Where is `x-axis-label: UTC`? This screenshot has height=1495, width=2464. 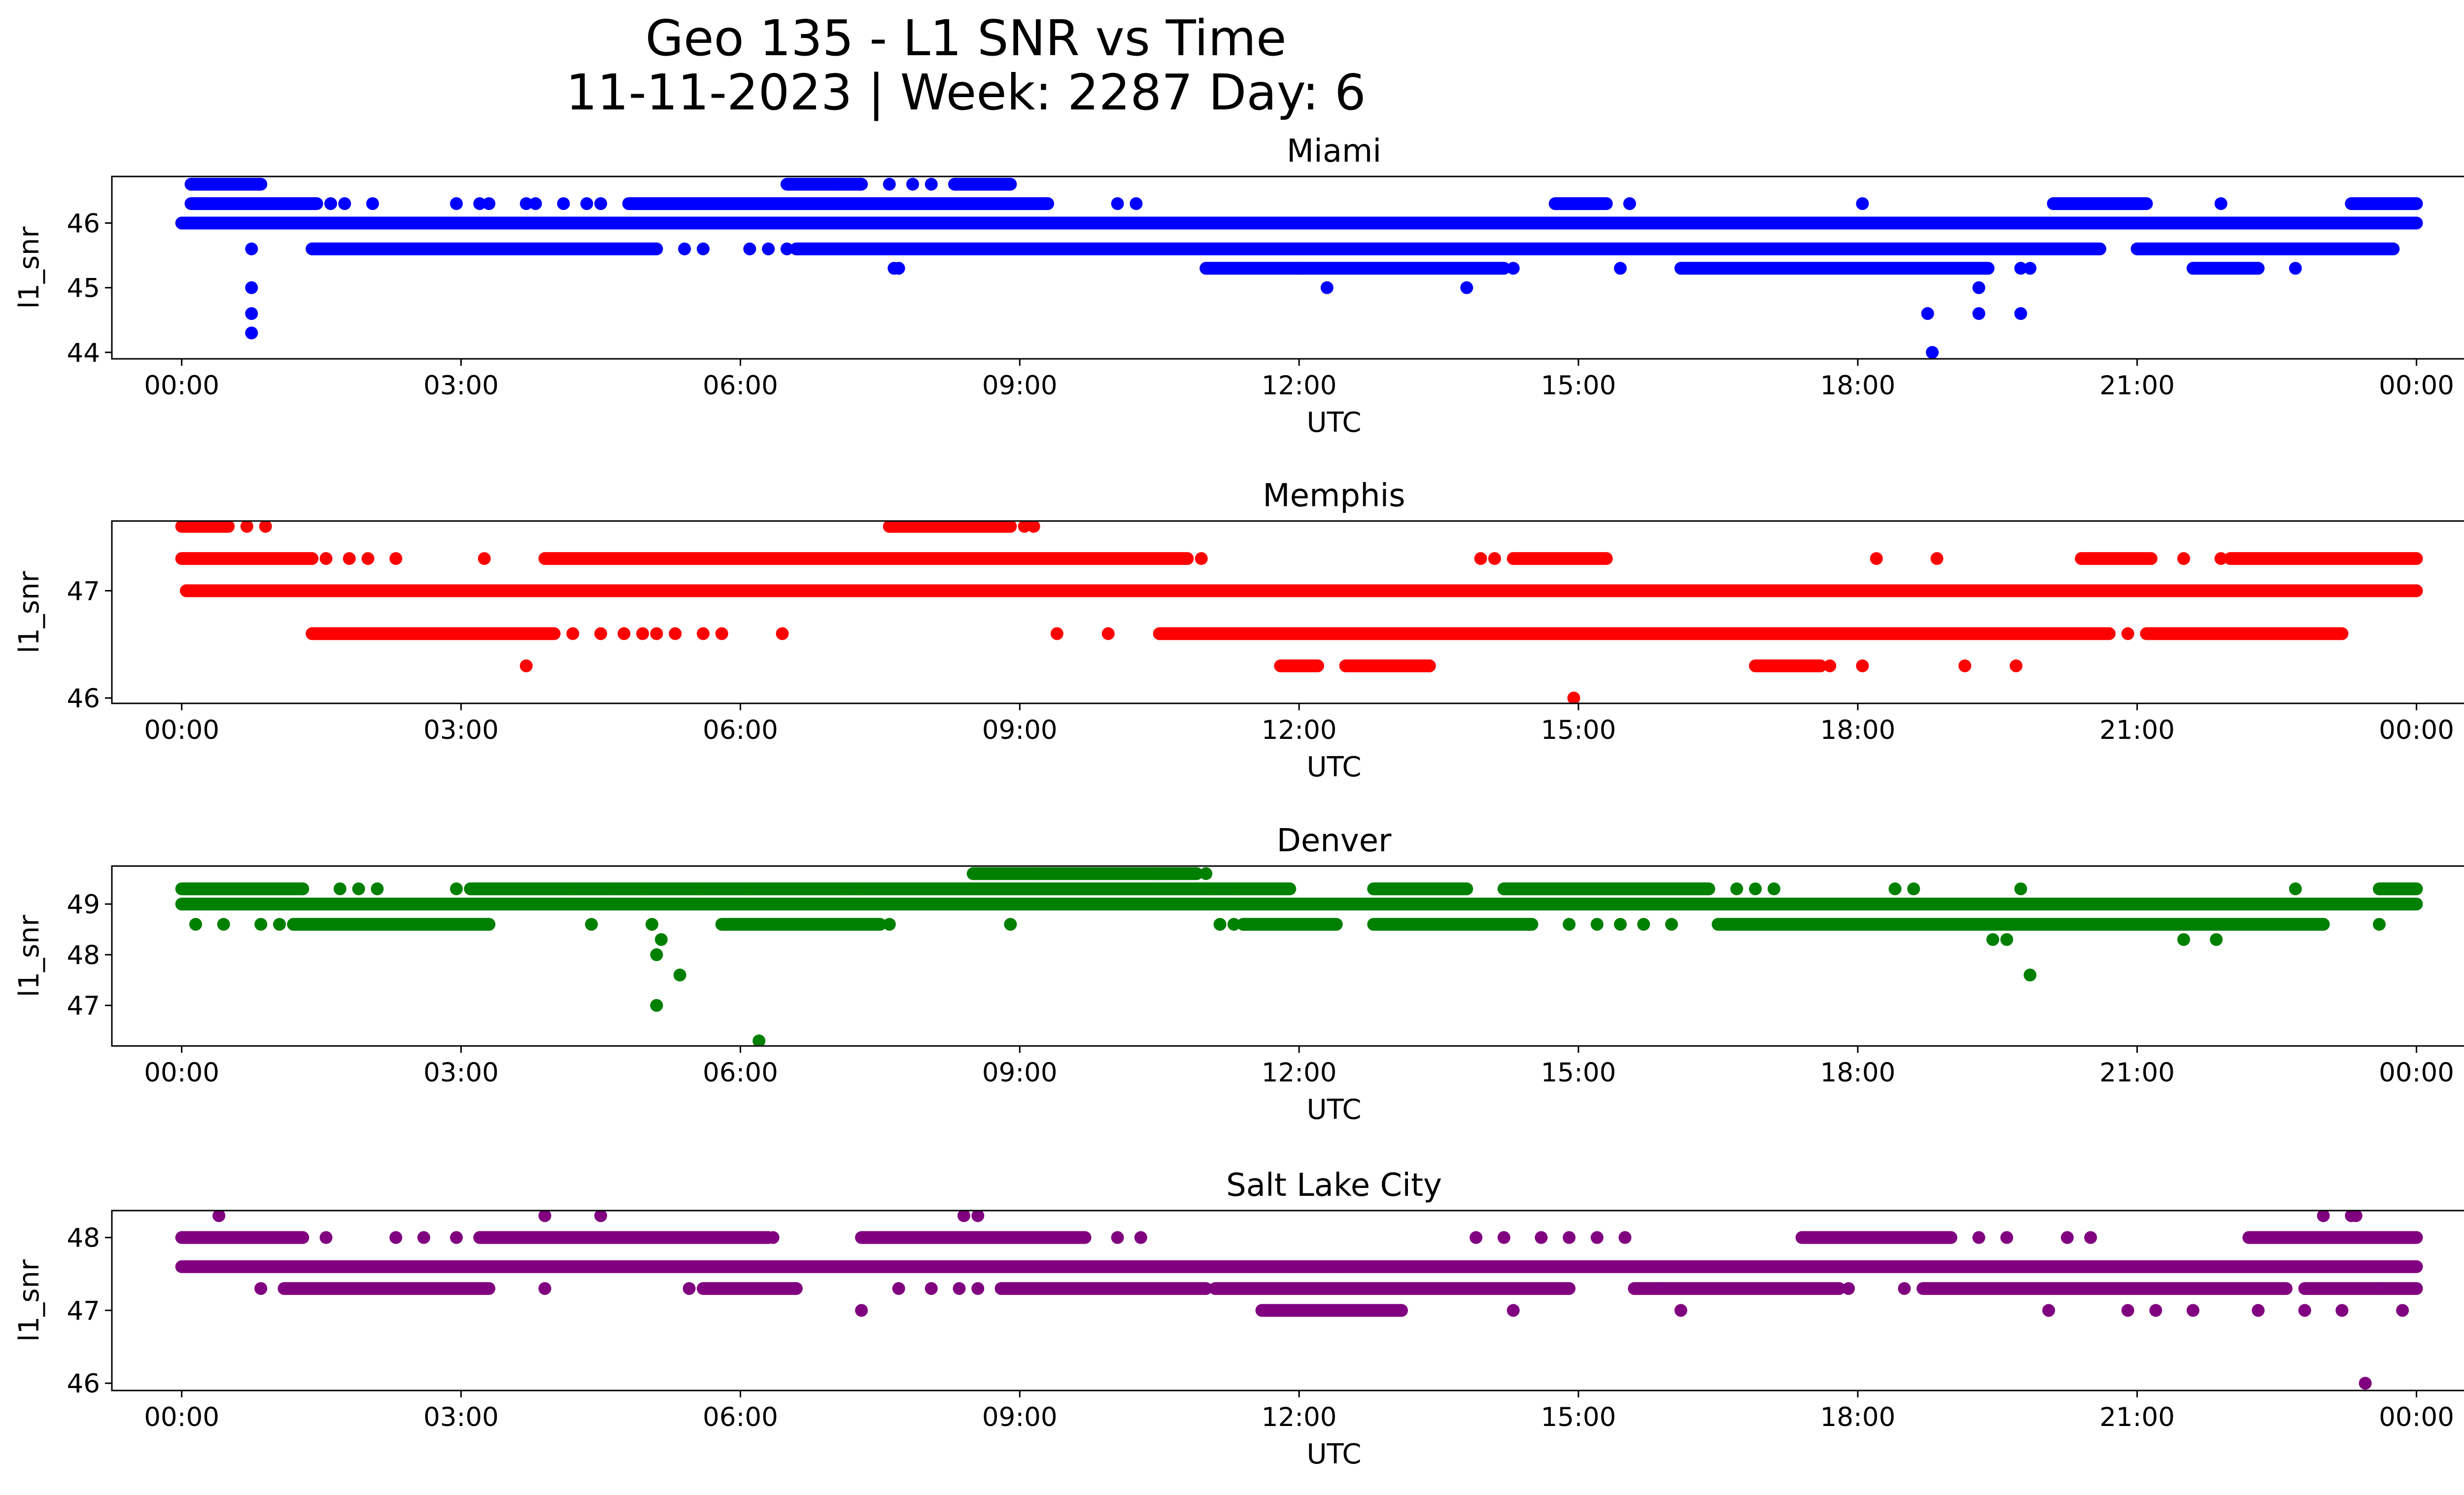 x-axis-label: UTC is located at coordinates (1333, 1454).